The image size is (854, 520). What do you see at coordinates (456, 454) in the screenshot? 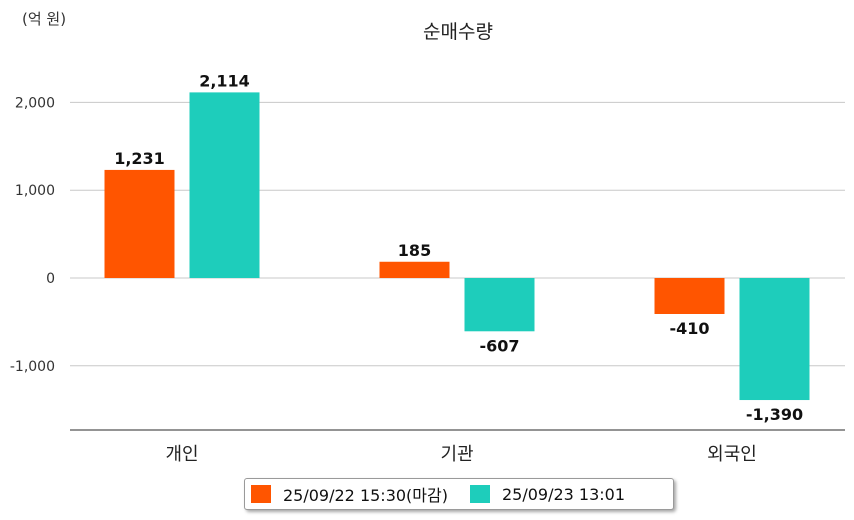
I see `x-category-label: 기관` at bounding box center [456, 454].